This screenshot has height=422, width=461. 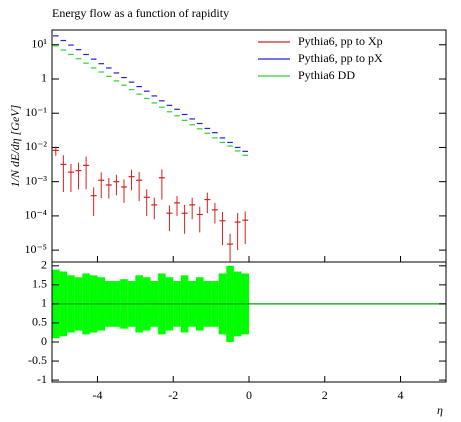 I want to click on legend-label: Pythia6, pp to Xp, so click(x=340, y=41).